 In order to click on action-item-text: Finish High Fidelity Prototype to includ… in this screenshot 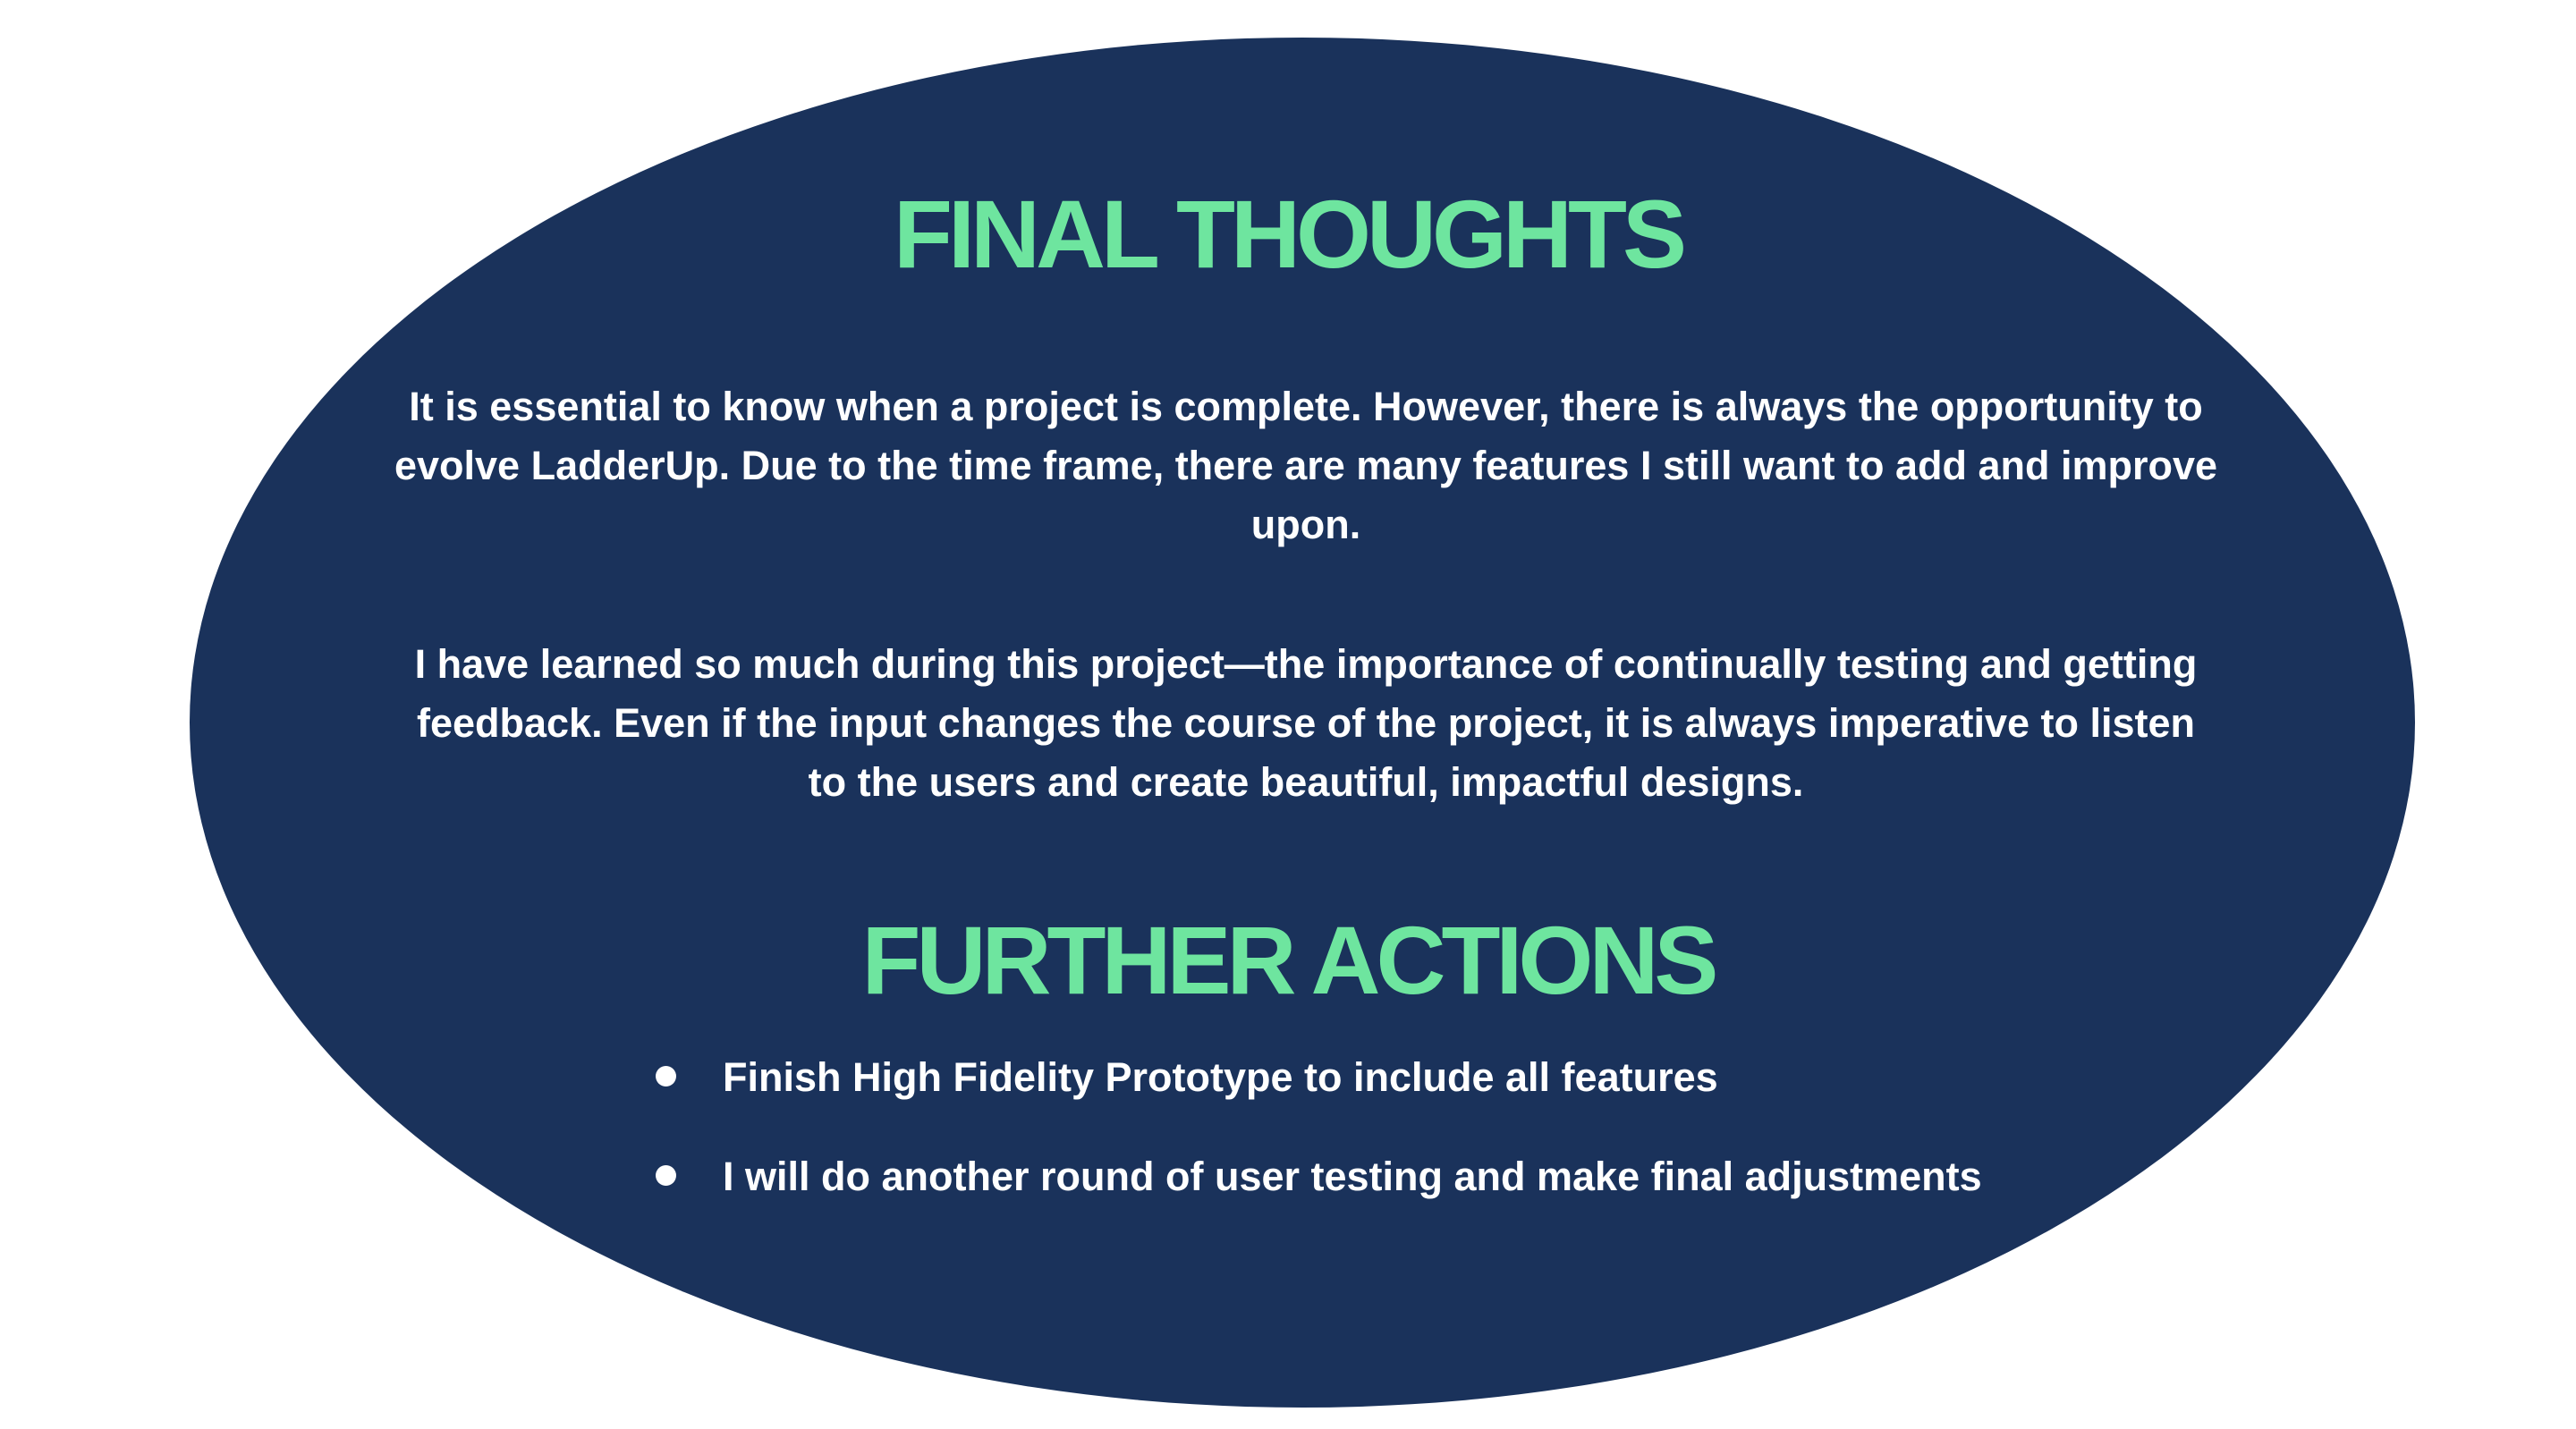, I will do `click(1220, 1077)`.